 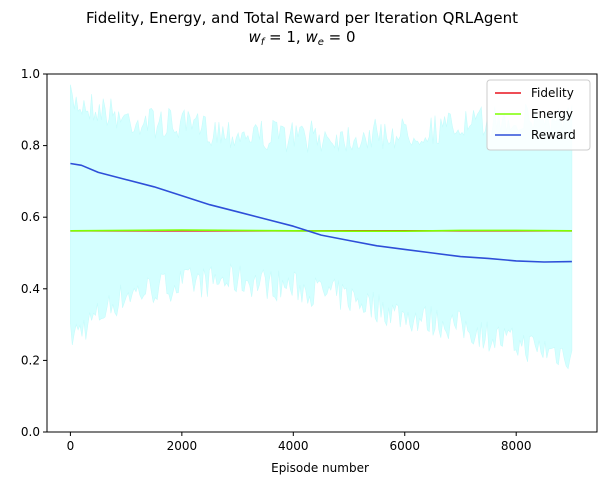 I want to click on x-tick-label: 8000, so click(x=516, y=446).